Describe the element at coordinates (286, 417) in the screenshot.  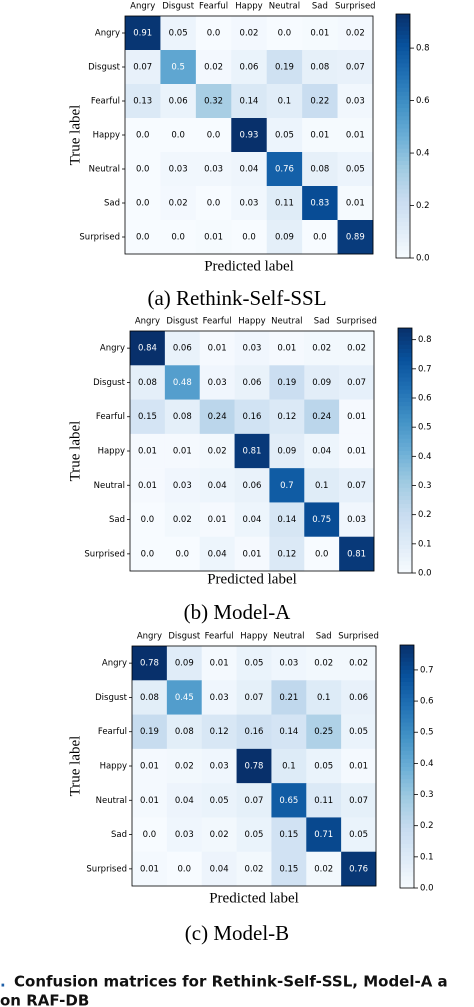
I see `cell-label: 0.12` at that location.